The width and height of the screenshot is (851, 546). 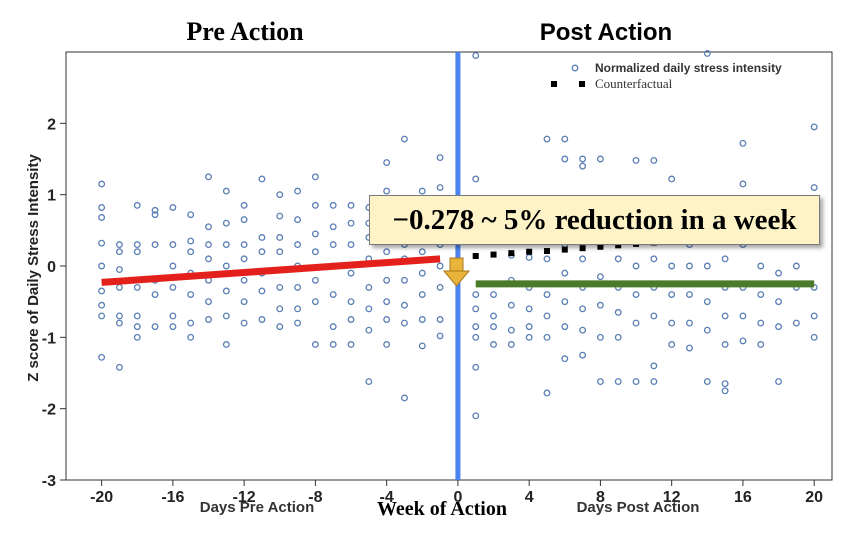 What do you see at coordinates (33, 268) in the screenshot?
I see `y-axis-label: Z score of Daily Stress Intensity` at bounding box center [33, 268].